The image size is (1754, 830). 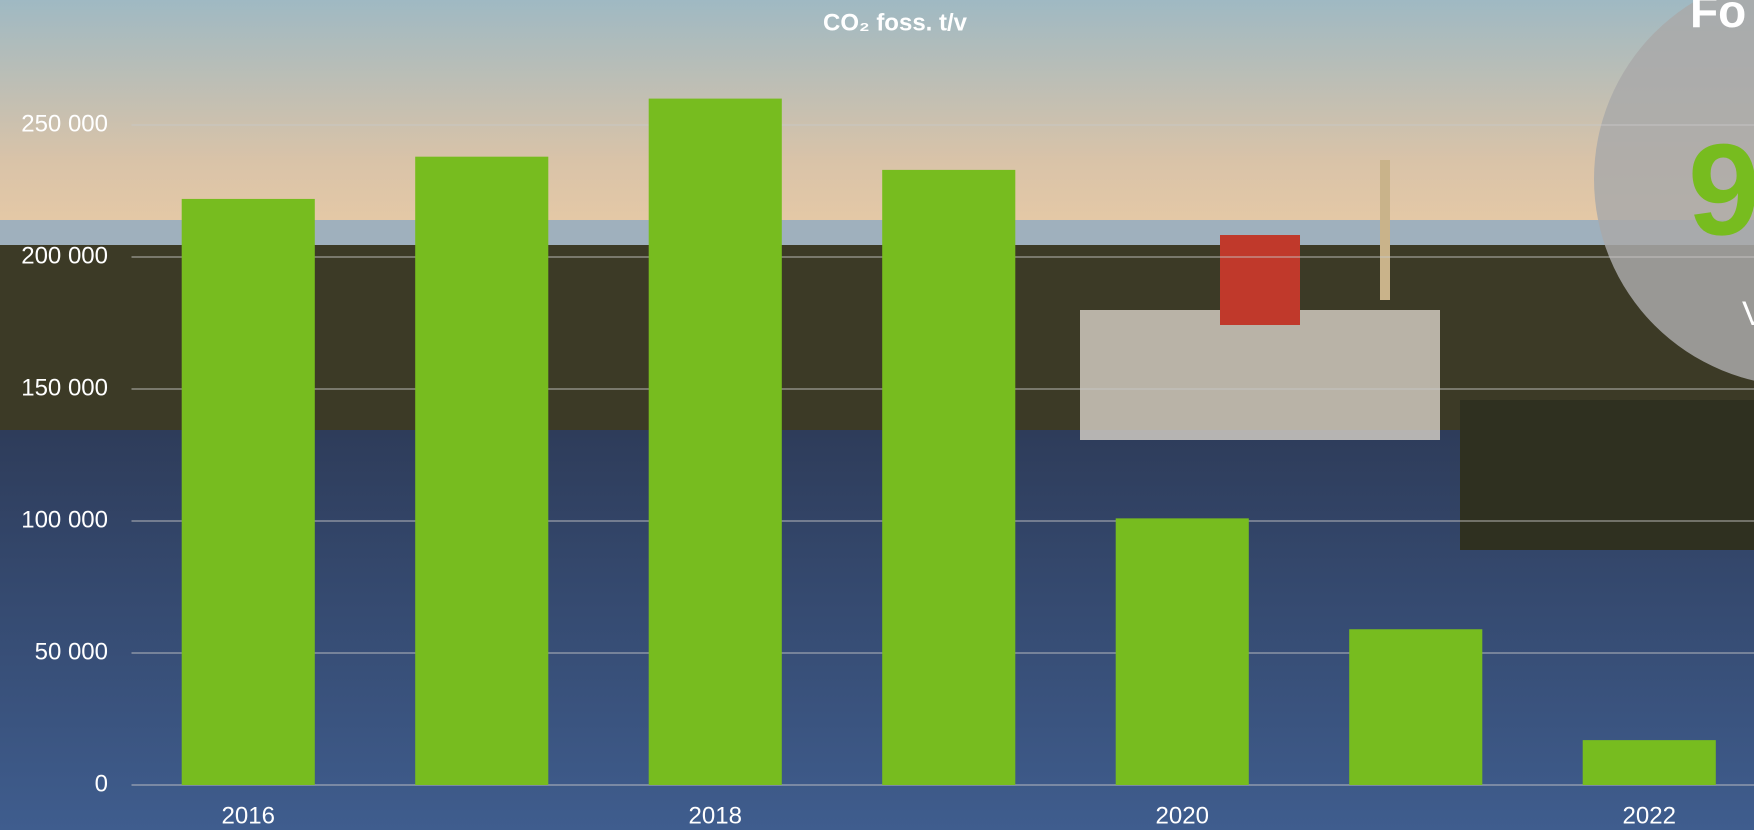 I want to click on background-chimney, so click(x=1385, y=230).